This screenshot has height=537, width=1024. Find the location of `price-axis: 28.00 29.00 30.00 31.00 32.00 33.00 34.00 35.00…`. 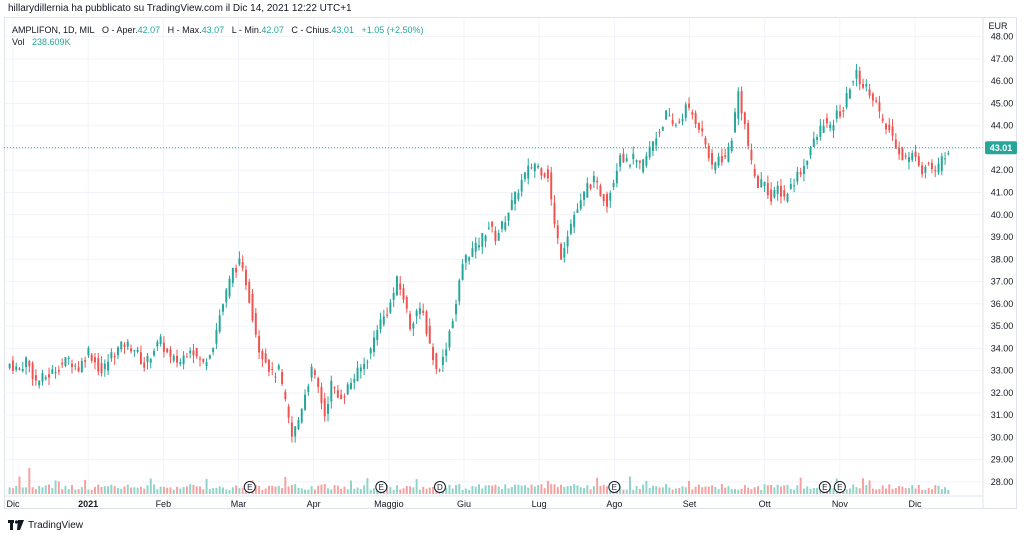

price-axis: 28.00 29.00 30.00 31.00 32.00 33.00 34.00 35.00… is located at coordinates (1002, 259).